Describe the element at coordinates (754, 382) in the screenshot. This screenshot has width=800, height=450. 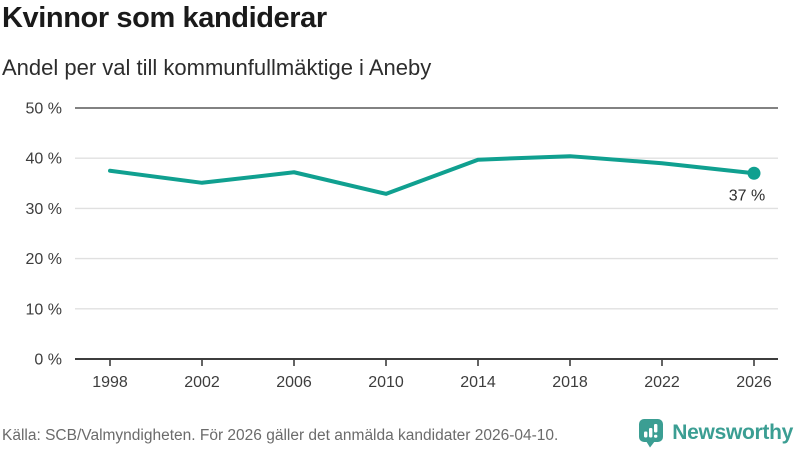
I see `x-tick-label: 2026` at that location.